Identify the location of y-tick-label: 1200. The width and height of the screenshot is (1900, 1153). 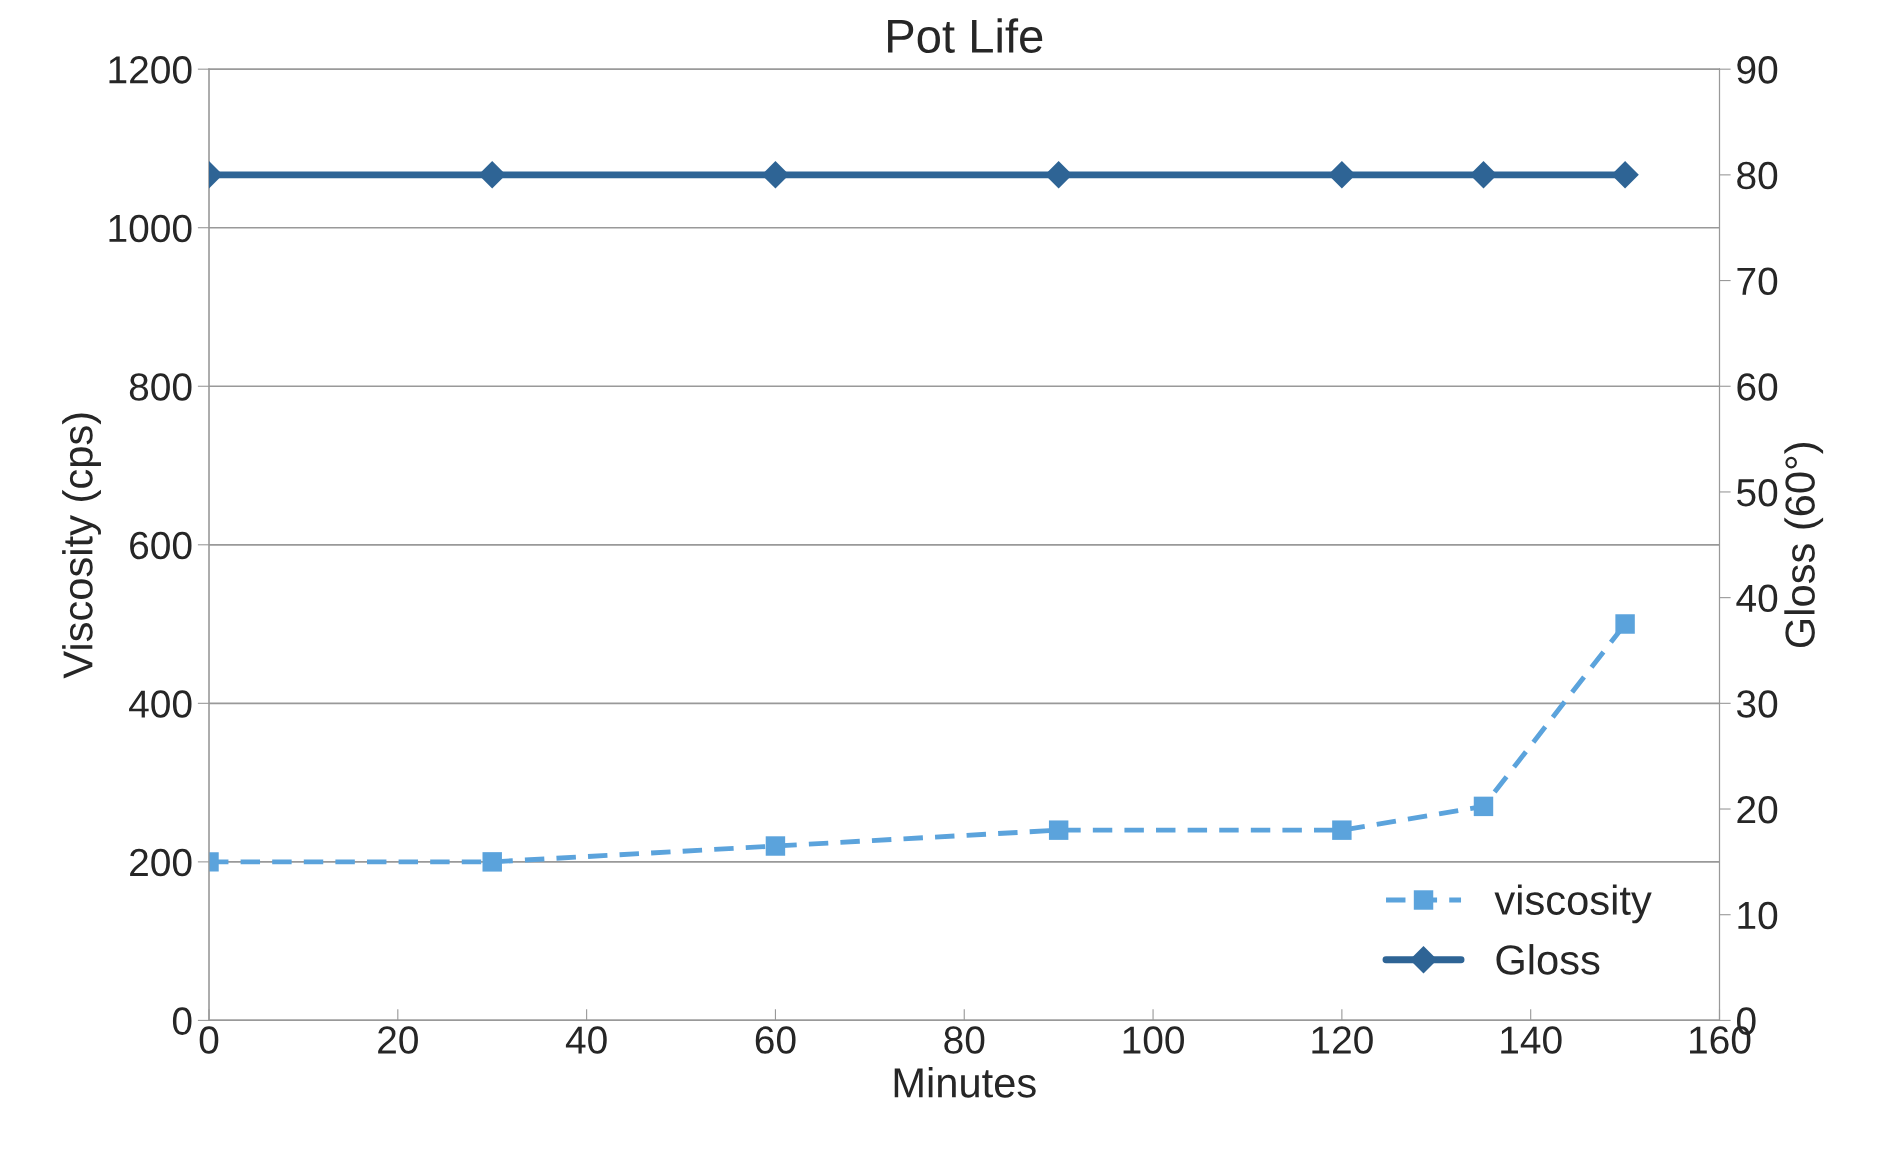
(150, 70).